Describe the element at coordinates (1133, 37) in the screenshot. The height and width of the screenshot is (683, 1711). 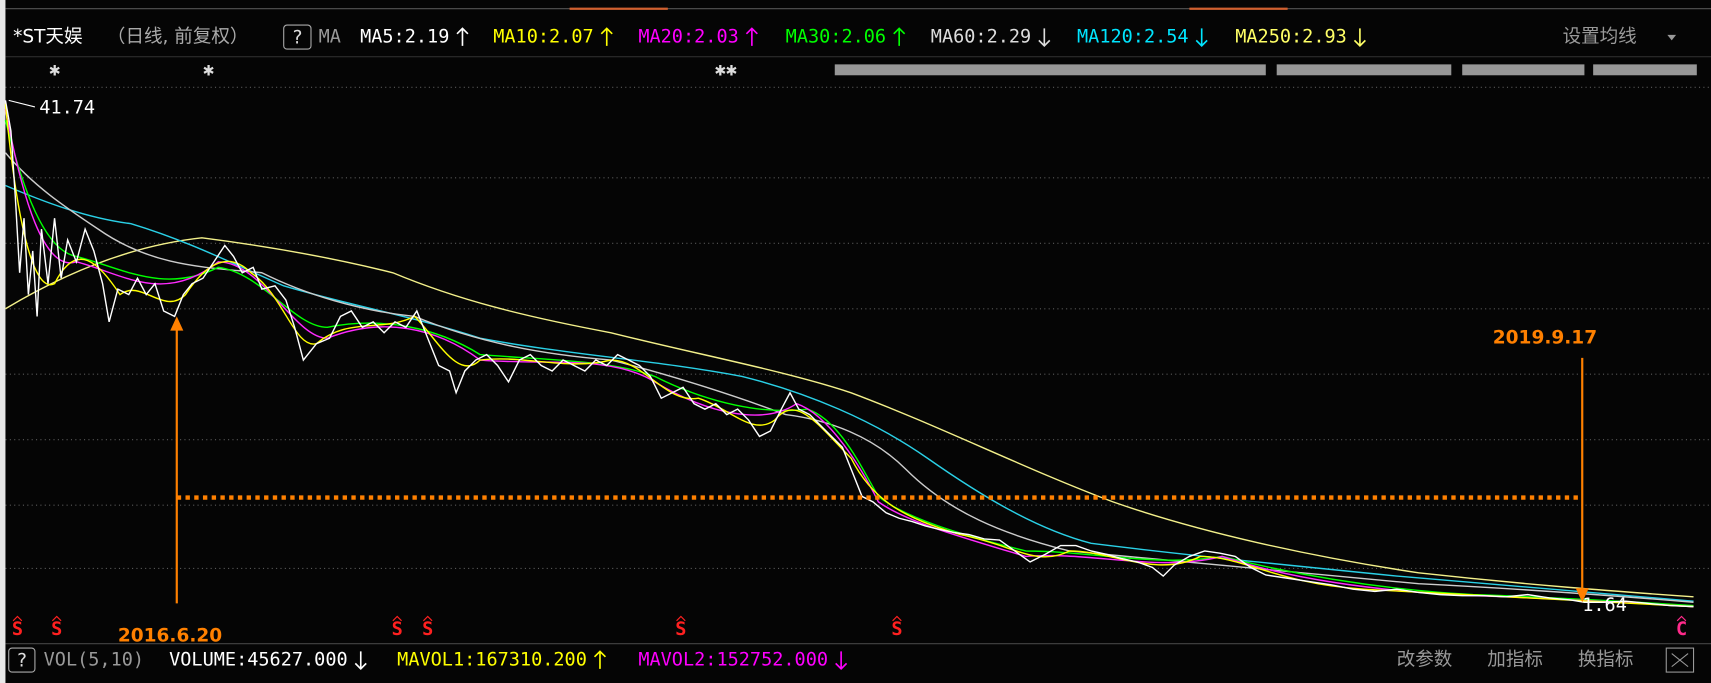
I see `ma-item: MA120:2.54` at that location.